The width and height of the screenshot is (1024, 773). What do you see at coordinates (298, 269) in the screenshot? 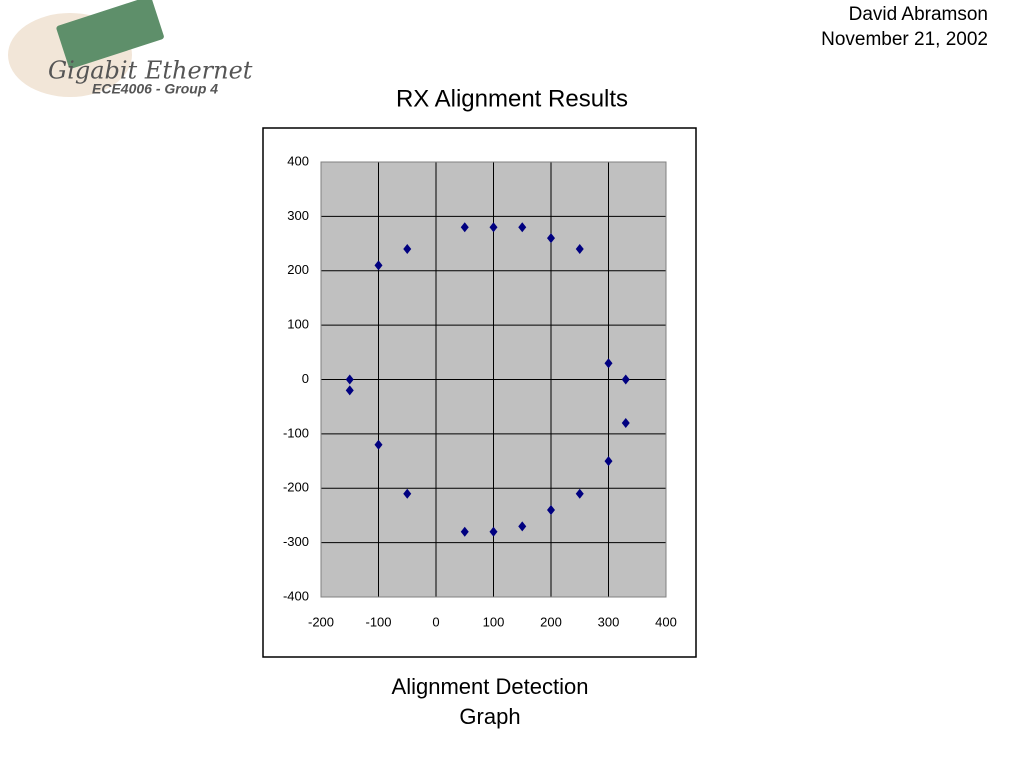
I see `y-tick-label: 200` at bounding box center [298, 269].